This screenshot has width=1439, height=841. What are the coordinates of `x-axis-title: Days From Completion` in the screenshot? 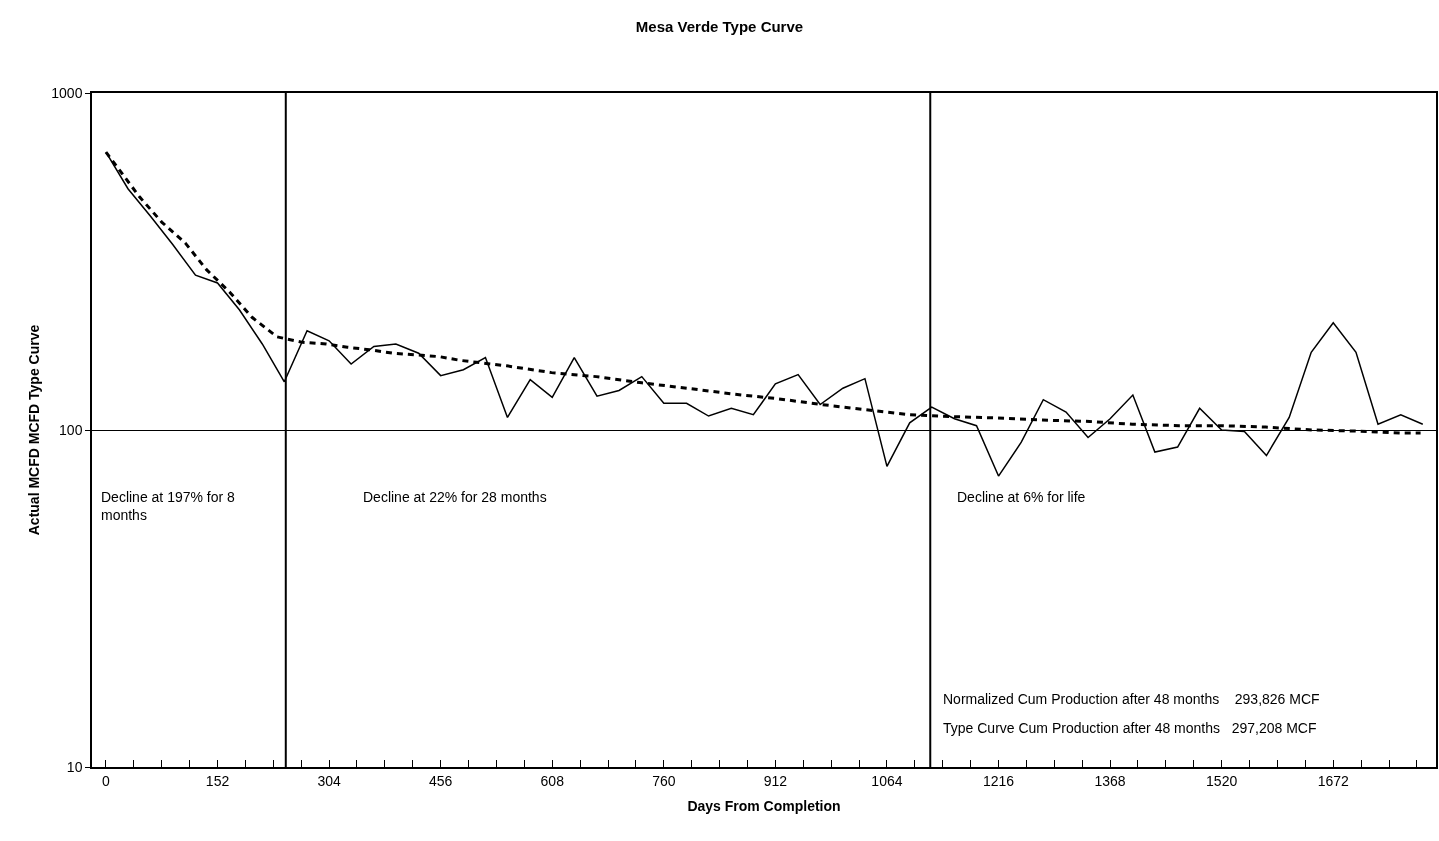 It's located at (764, 806).